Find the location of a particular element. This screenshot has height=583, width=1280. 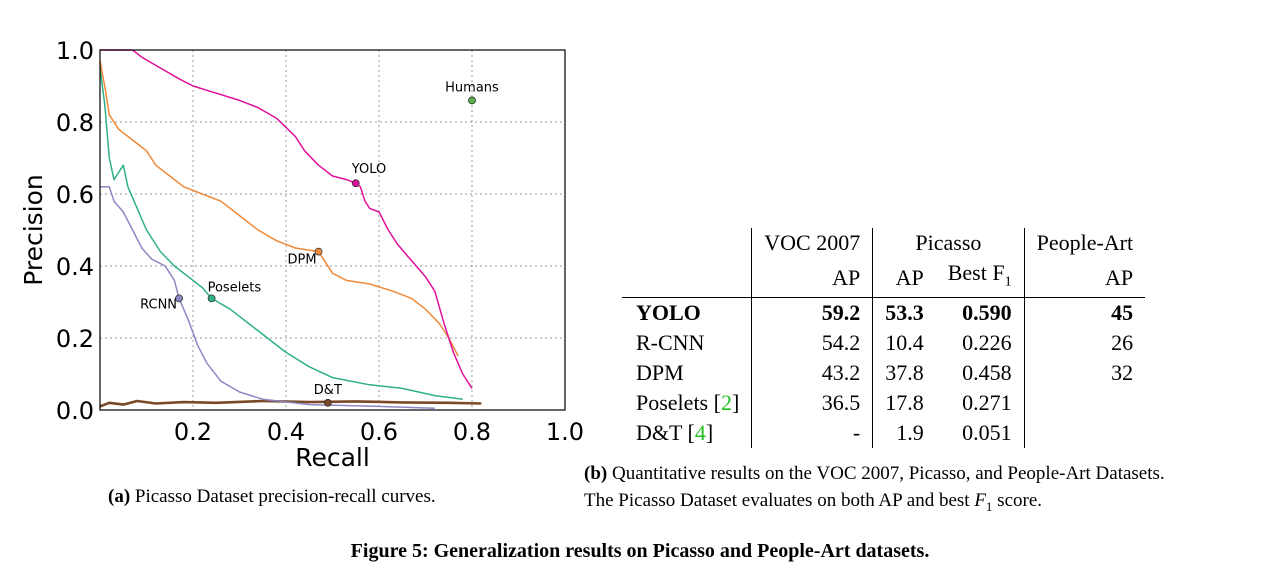

table-row: Poselets [2] 36.5 17.8 0.271 is located at coordinates (883, 403).